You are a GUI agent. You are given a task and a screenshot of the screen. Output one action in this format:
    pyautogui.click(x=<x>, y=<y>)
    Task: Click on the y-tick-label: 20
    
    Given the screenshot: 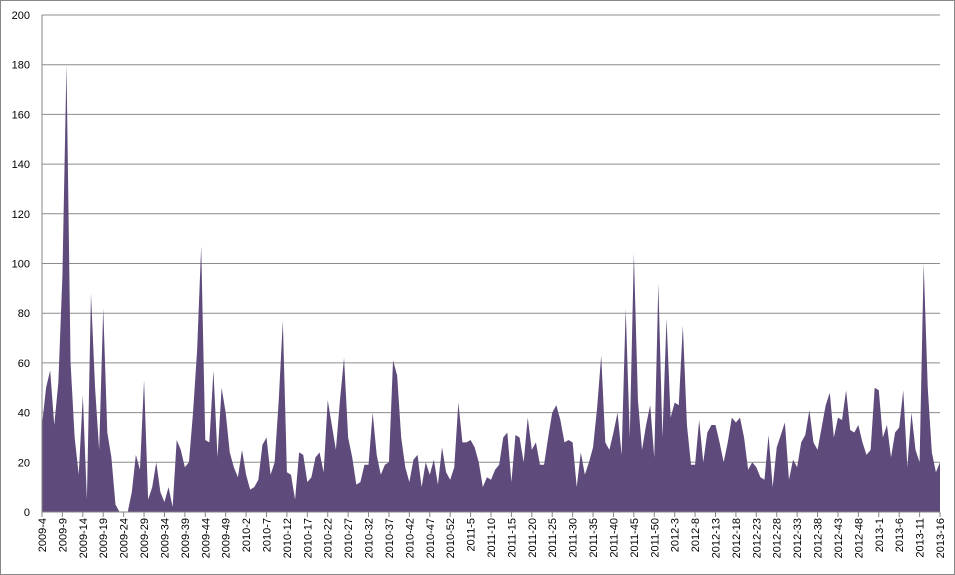 What is the action you would take?
    pyautogui.click(x=24, y=463)
    